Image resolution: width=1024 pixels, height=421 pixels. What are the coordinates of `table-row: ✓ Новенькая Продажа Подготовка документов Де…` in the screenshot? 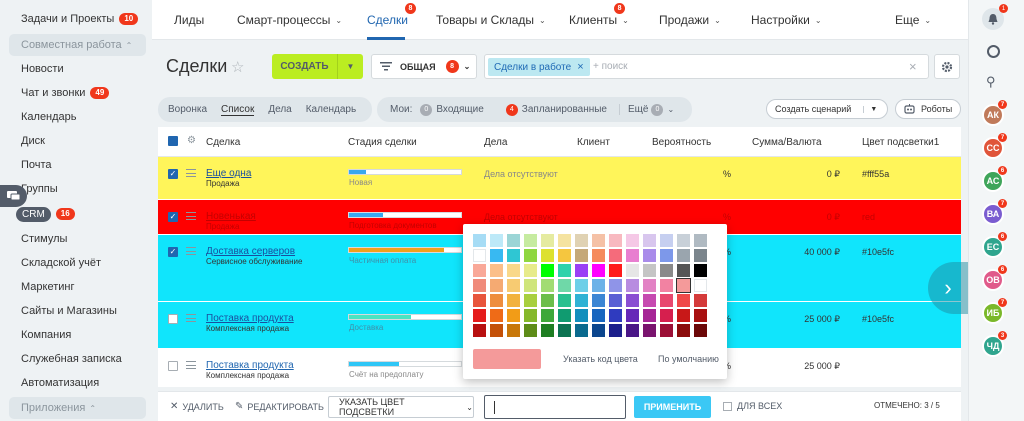 It's located at (559, 217).